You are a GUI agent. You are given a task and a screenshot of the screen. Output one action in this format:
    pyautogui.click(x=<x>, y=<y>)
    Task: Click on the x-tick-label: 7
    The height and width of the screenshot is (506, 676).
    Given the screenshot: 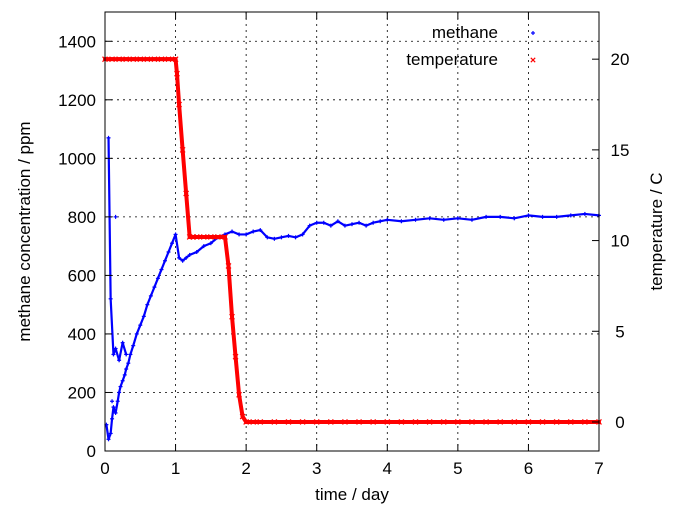 What is the action you would take?
    pyautogui.click(x=598, y=468)
    